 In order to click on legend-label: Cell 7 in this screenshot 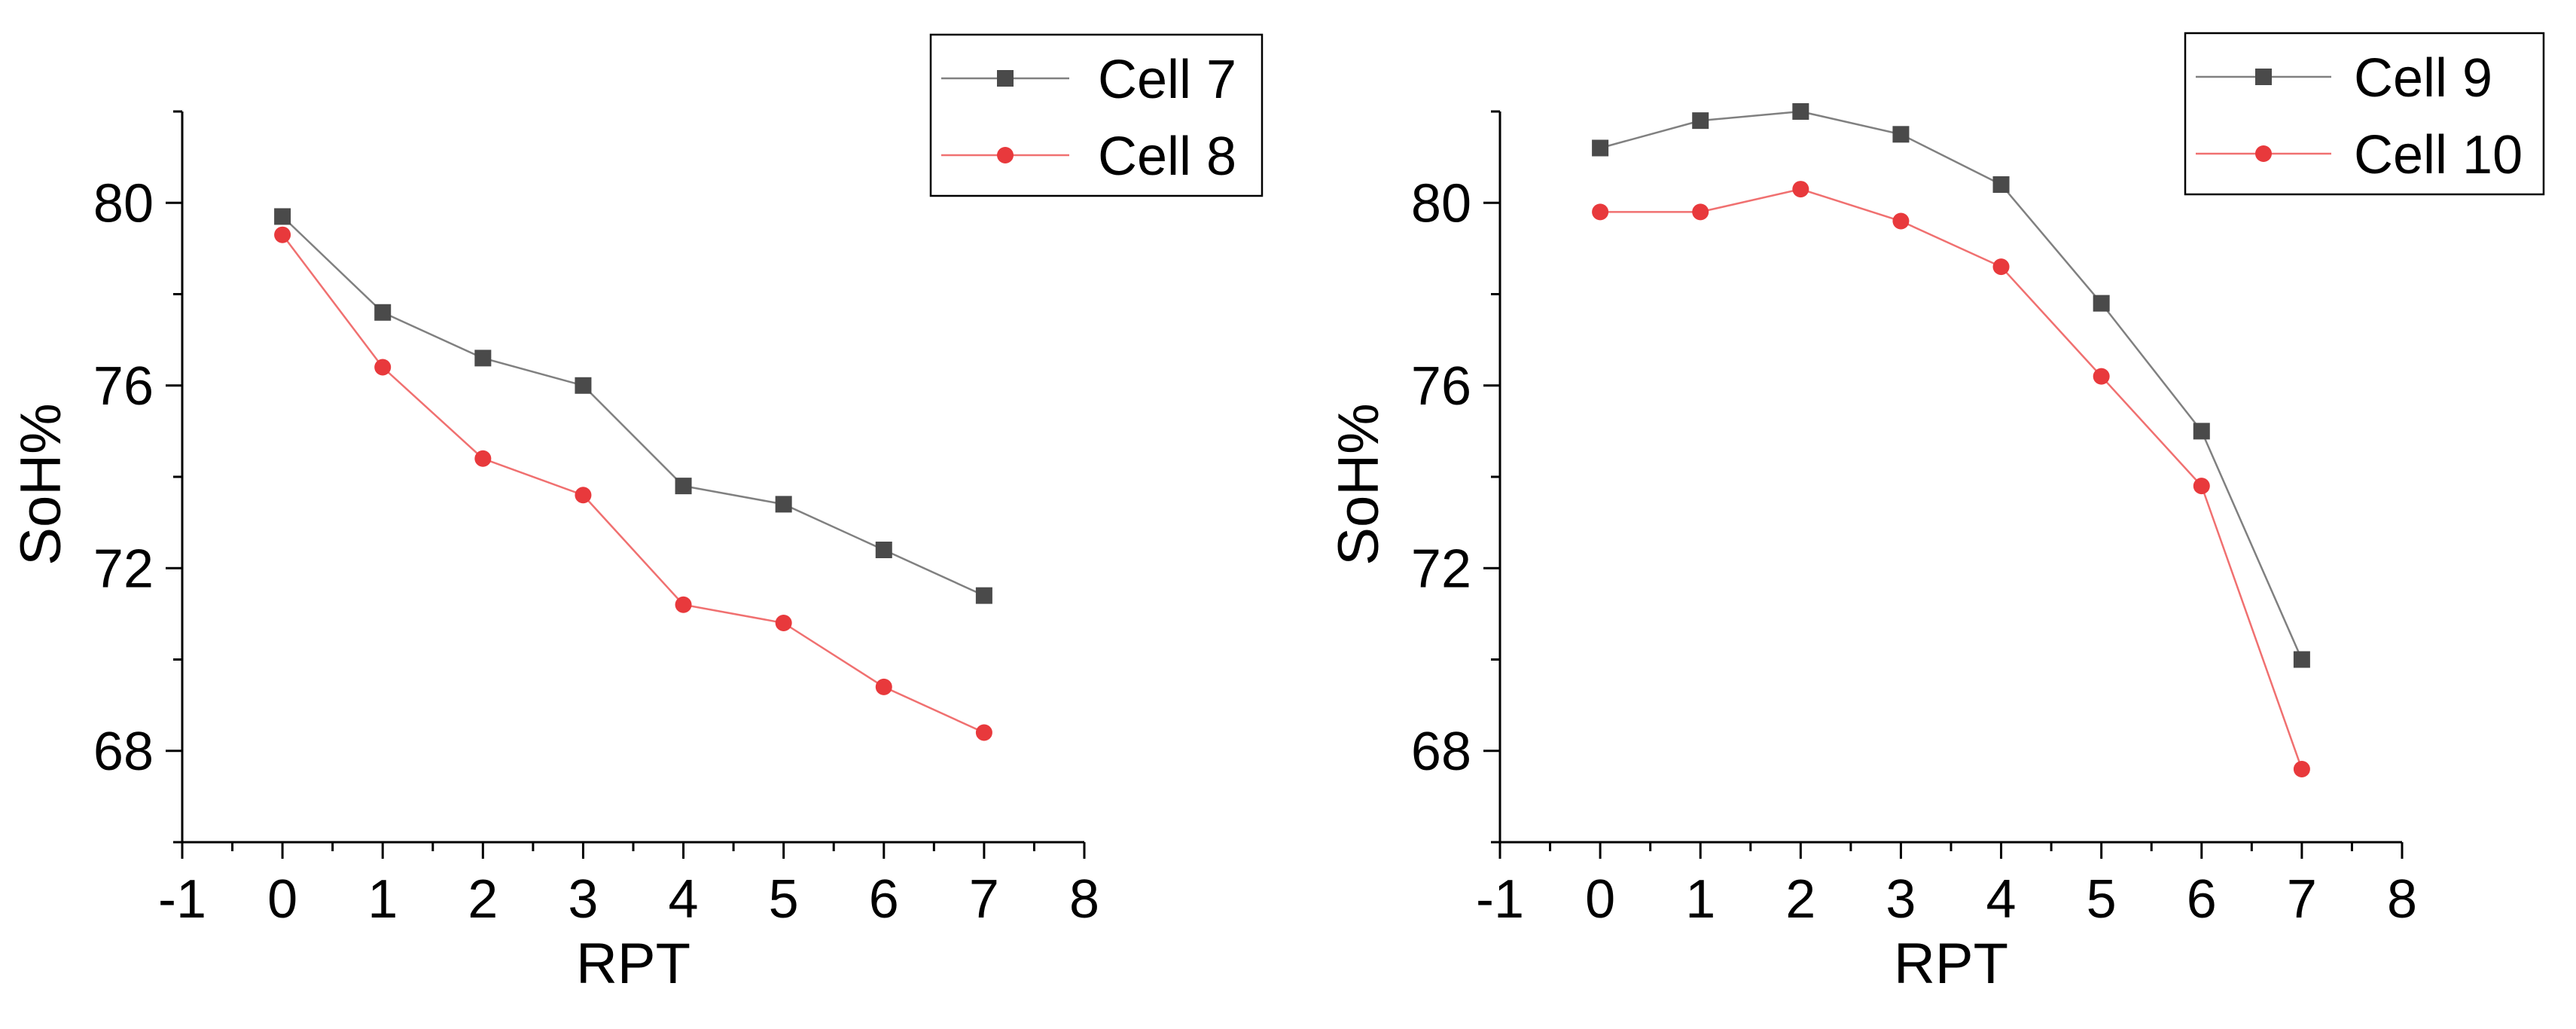, I will do `click(1167, 80)`.